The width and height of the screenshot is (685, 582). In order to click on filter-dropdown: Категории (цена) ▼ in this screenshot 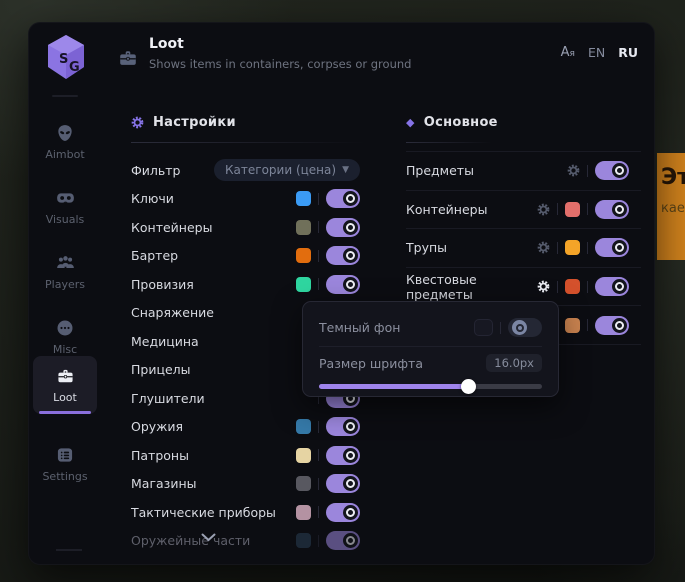, I will do `click(287, 170)`.